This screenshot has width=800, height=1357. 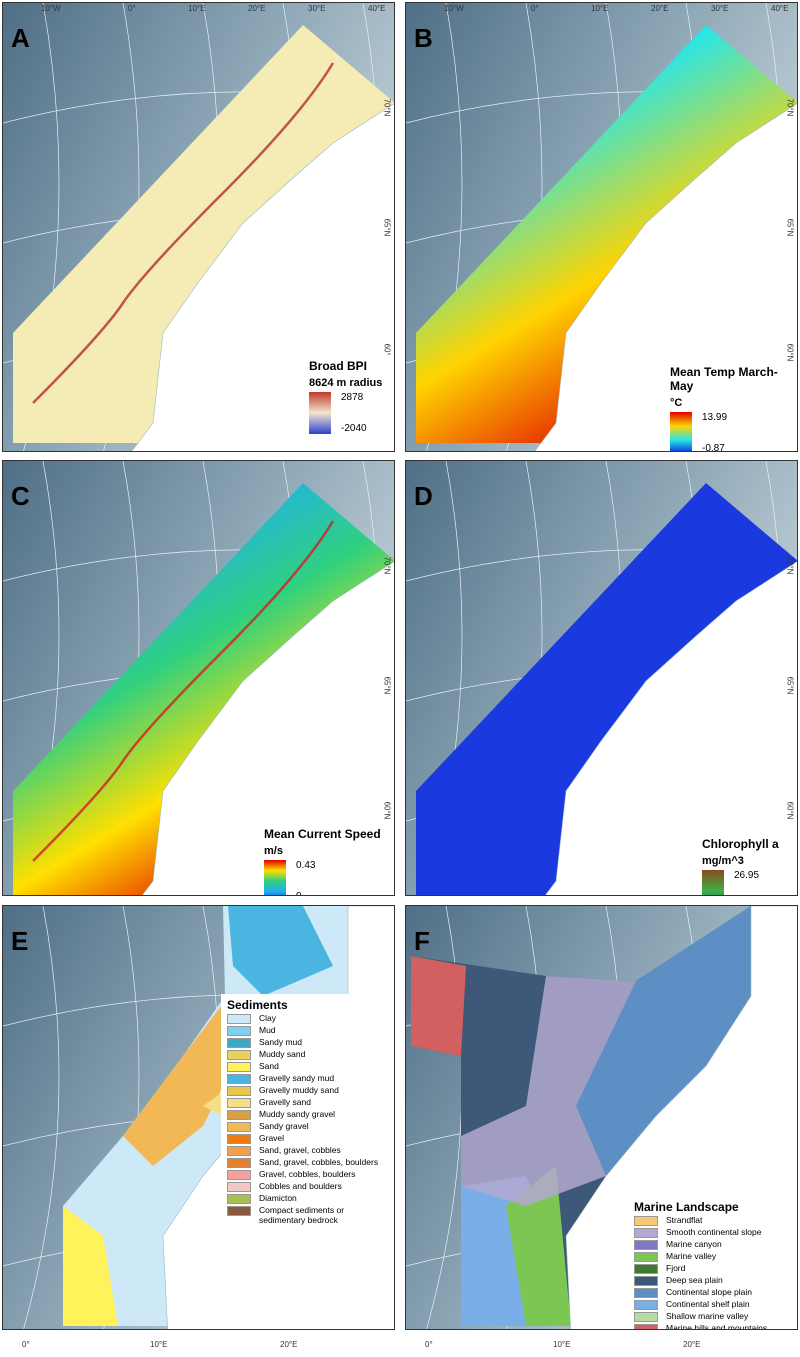 I want to click on legend-label: Gravel, so click(x=272, y=1138).